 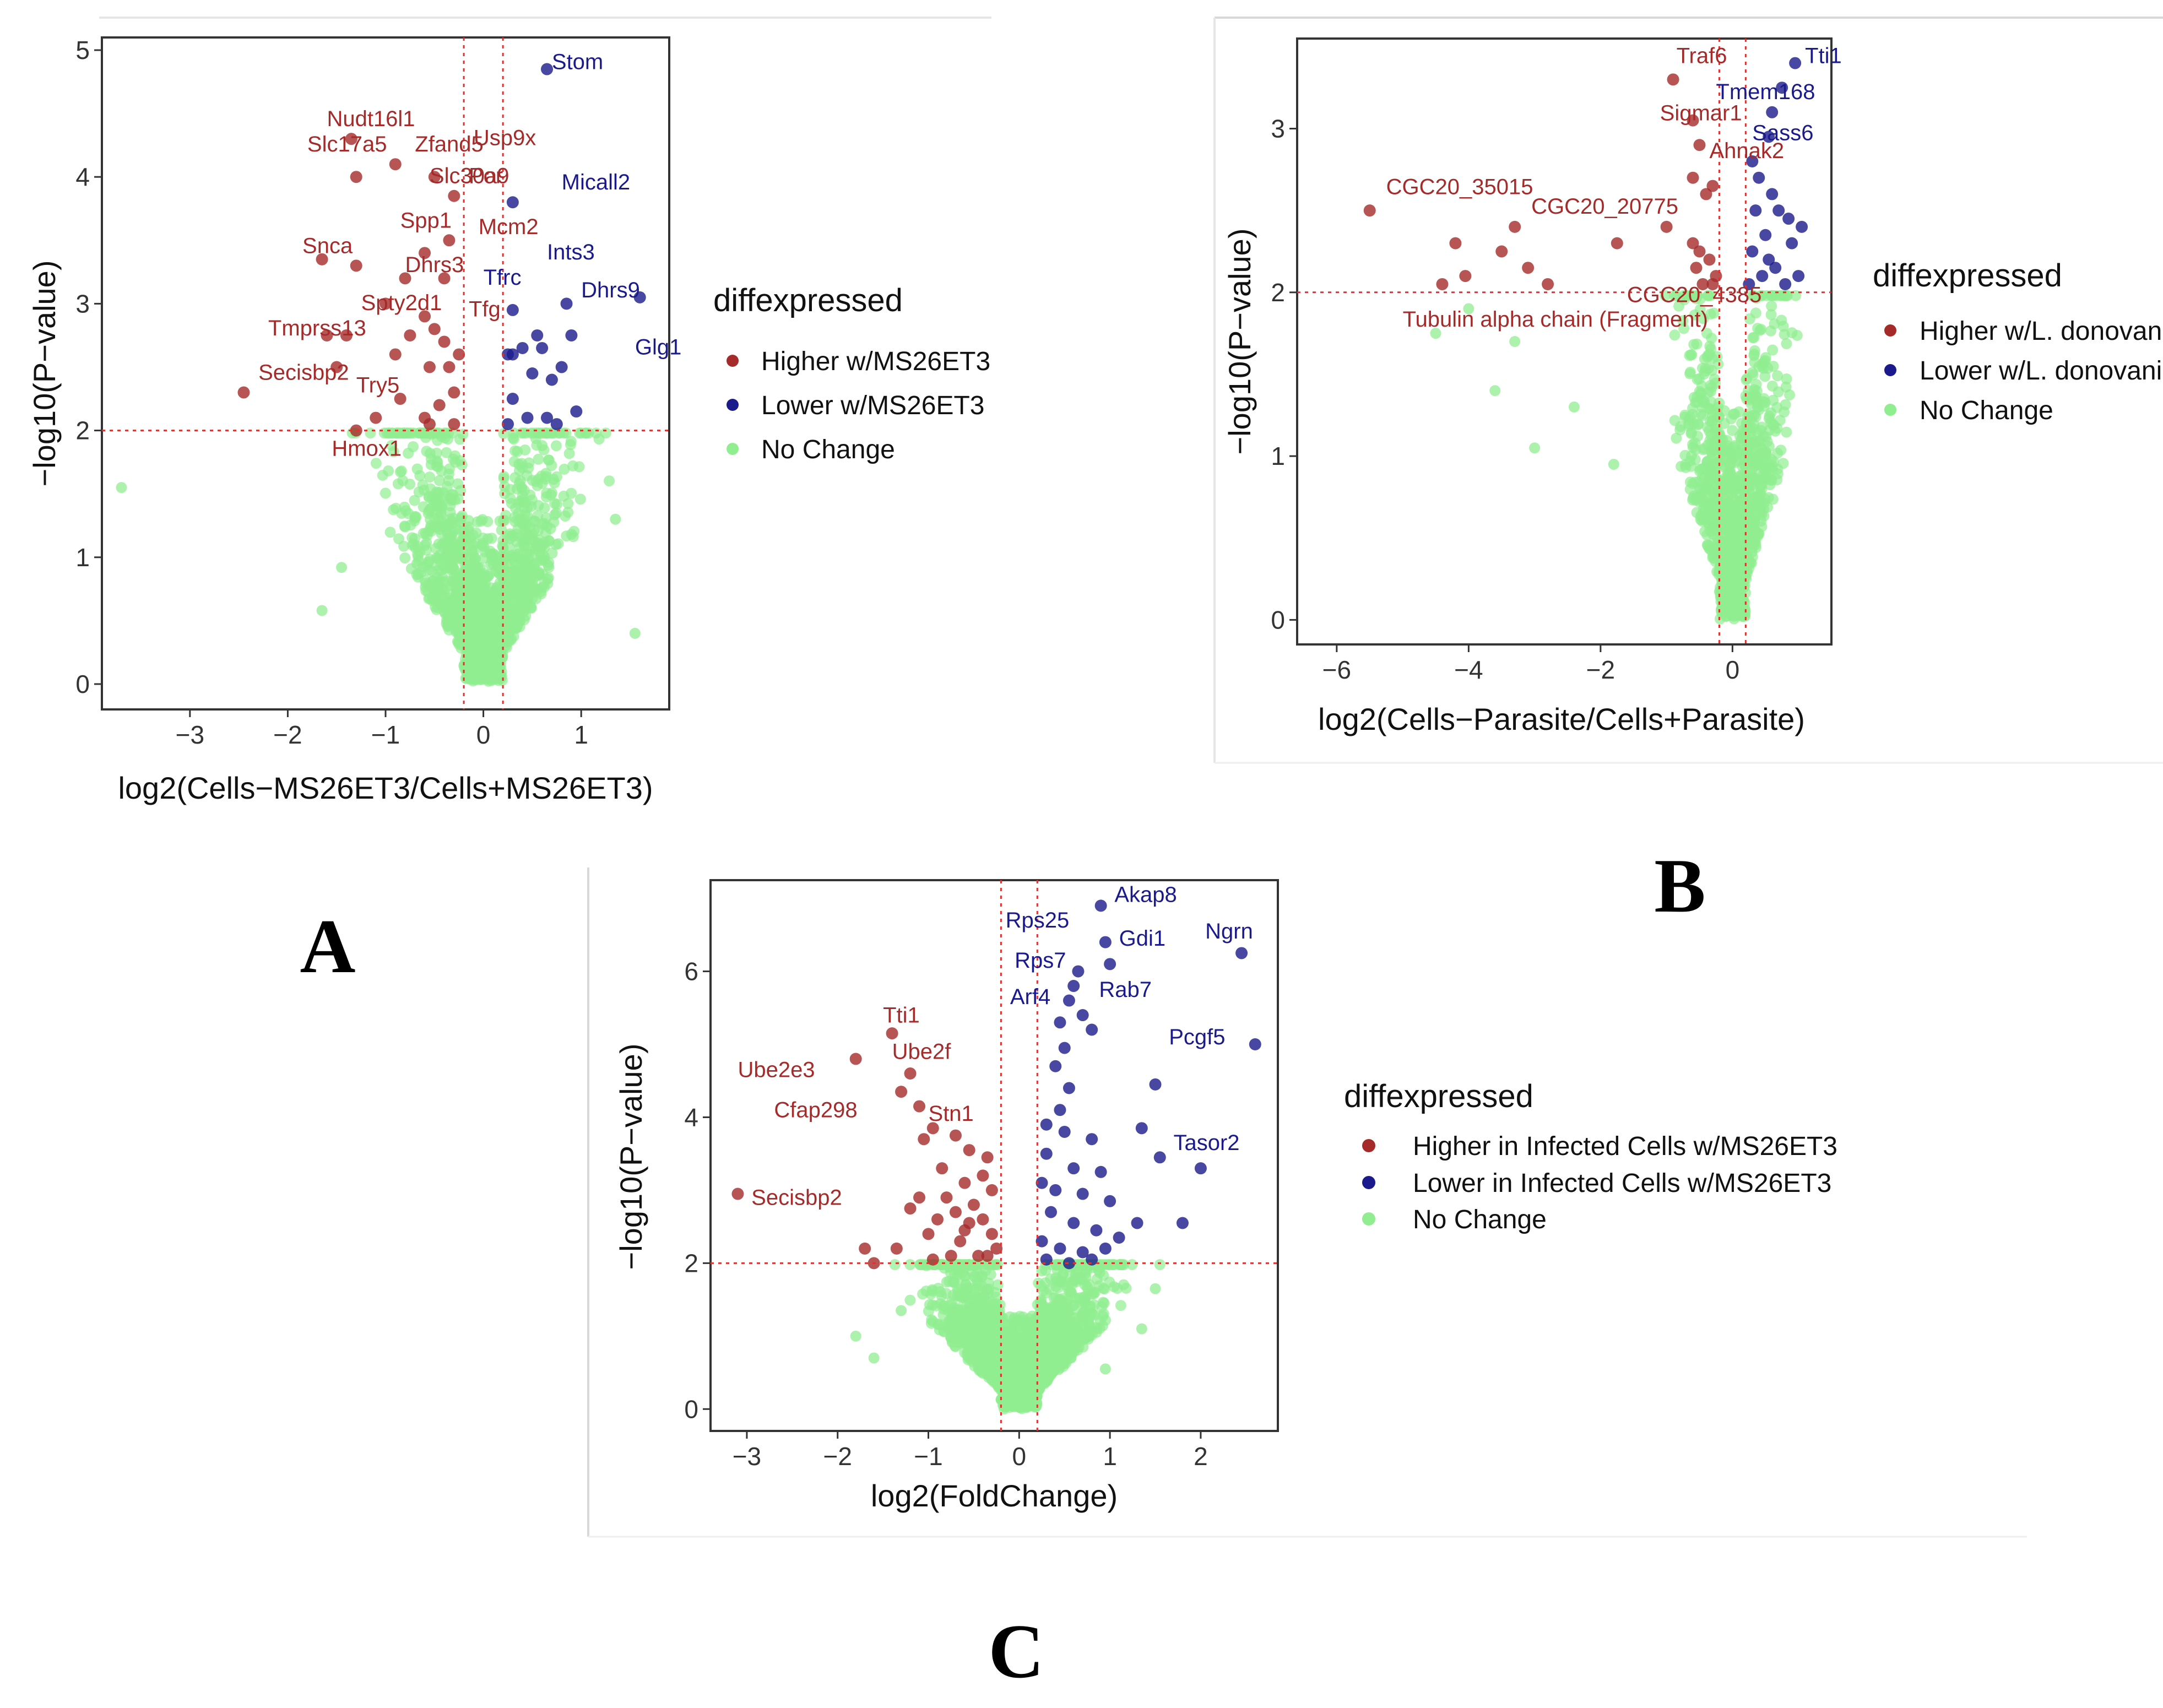 I want to click on y-tick-label: 3, so click(x=82, y=303).